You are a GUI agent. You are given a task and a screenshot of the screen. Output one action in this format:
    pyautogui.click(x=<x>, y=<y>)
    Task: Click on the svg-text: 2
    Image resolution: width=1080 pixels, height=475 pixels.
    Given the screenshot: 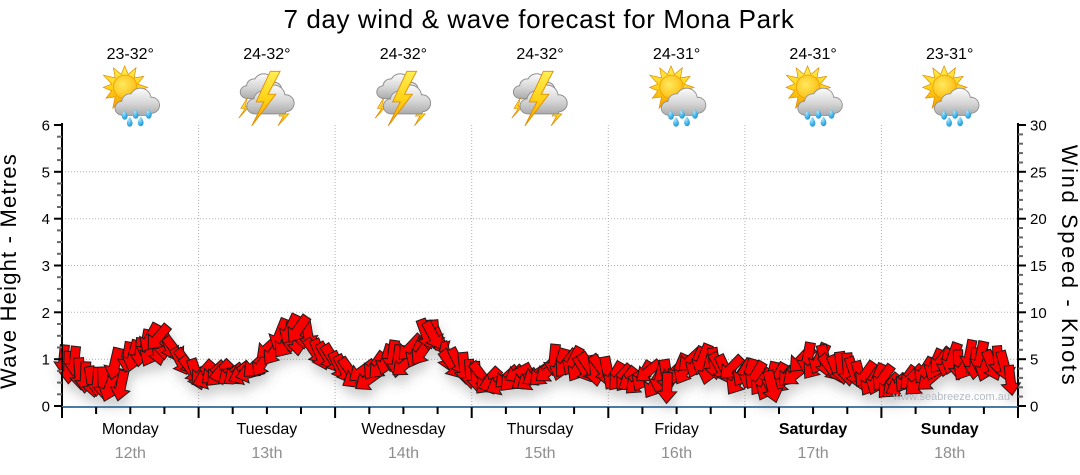 What is the action you would take?
    pyautogui.click(x=46, y=313)
    